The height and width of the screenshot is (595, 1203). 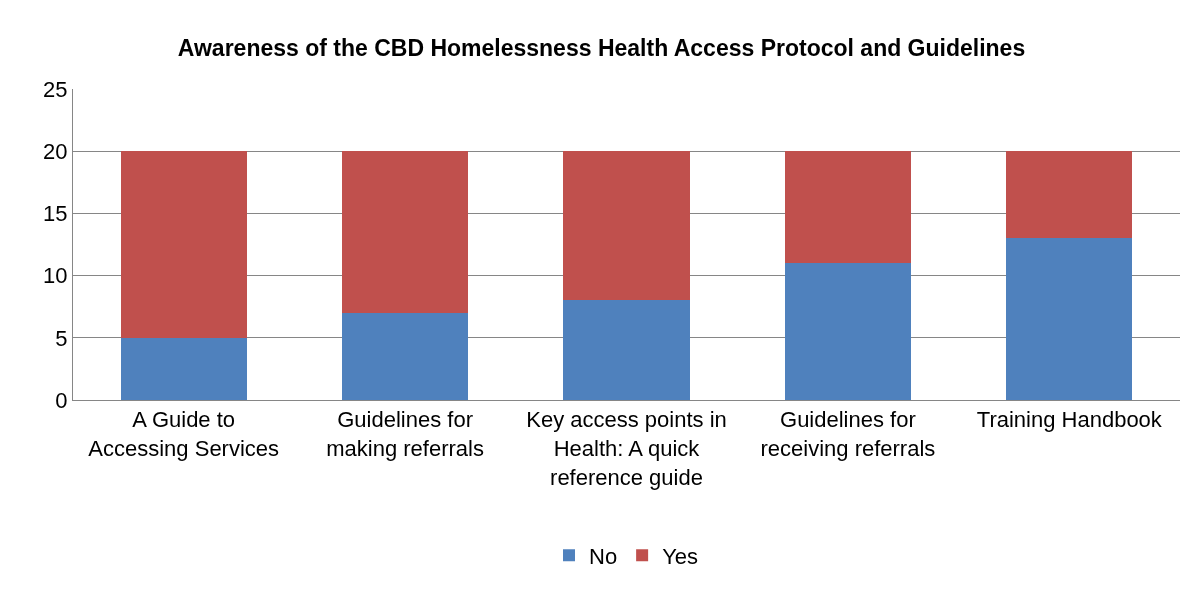 What do you see at coordinates (1069, 420) in the screenshot?
I see `x-tick-label: Training Handbook` at bounding box center [1069, 420].